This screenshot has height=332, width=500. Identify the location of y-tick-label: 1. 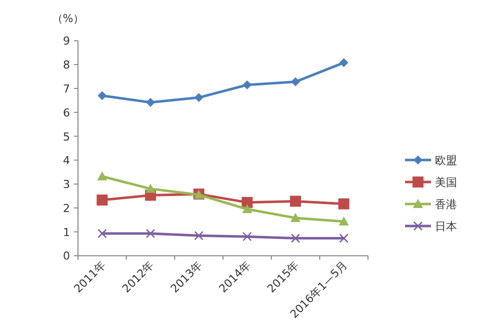
(66, 232).